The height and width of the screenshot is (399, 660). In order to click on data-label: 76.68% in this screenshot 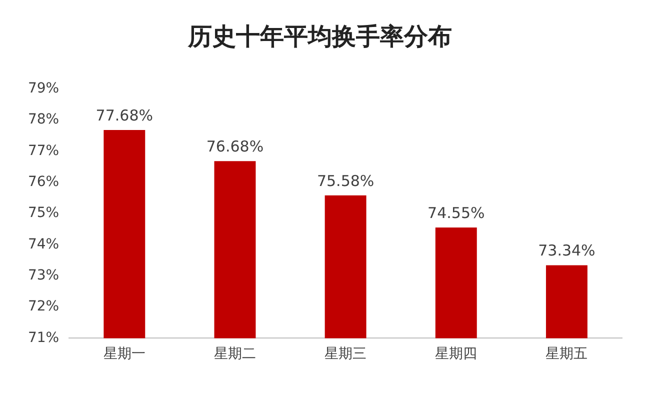, I will do `click(235, 147)`.